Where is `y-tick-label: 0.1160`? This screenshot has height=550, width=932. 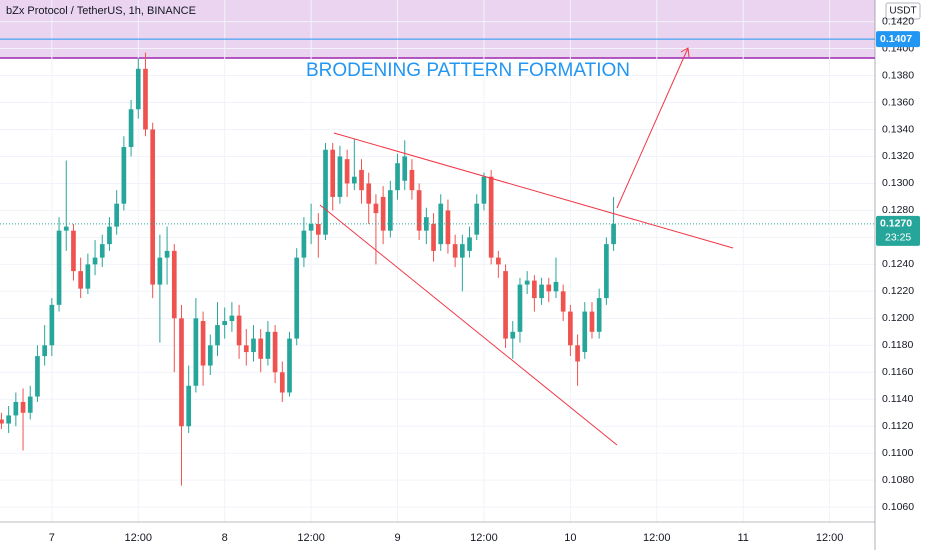 y-tick-label: 0.1160 is located at coordinates (897, 372).